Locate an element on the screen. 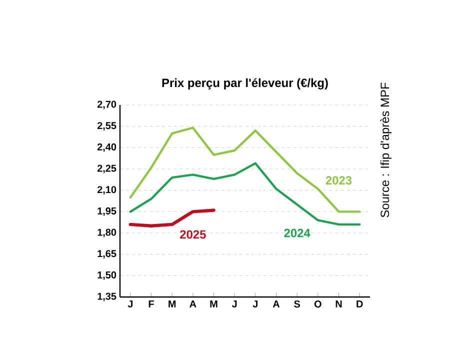  y-tick-label: 1,95 is located at coordinates (107, 211).